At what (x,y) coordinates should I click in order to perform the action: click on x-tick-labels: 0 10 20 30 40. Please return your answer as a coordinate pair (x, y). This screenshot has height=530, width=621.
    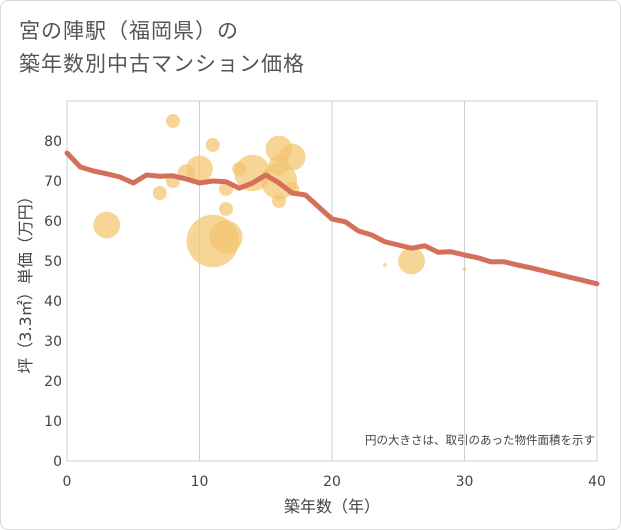
    Looking at the image, I should click on (334, 482).